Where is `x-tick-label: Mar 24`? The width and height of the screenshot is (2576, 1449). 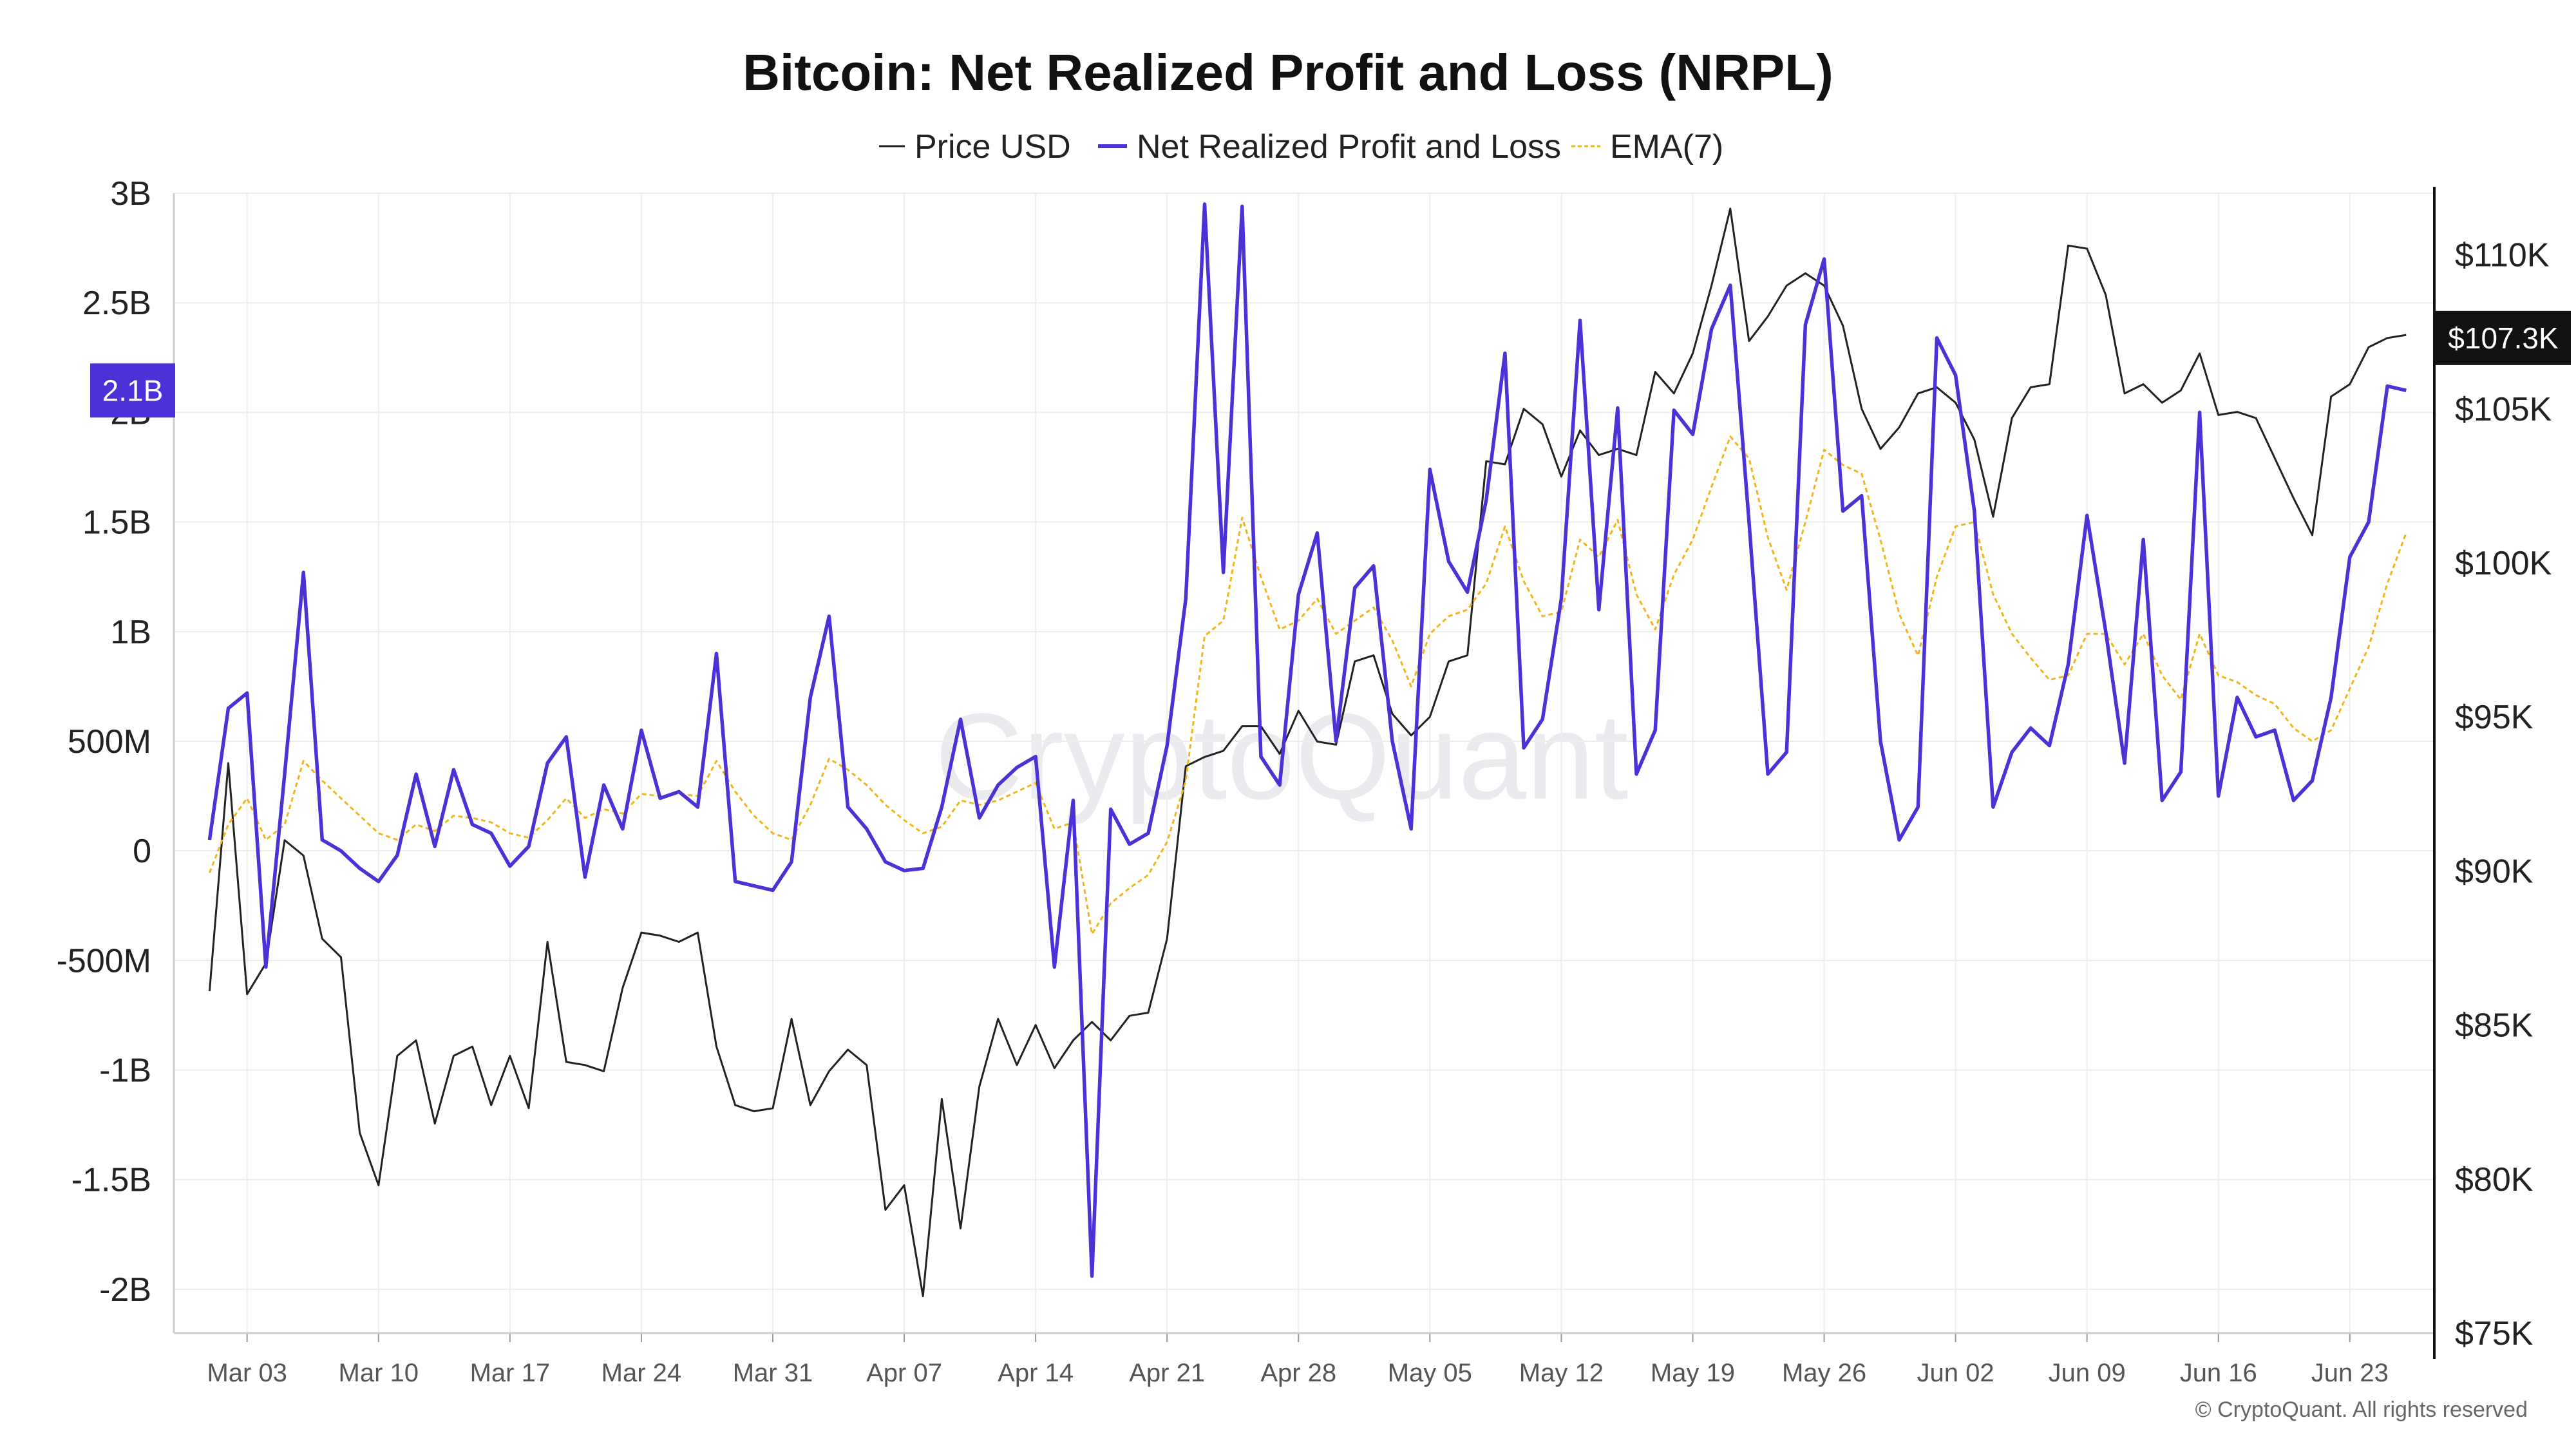 x-tick-label: Mar 24 is located at coordinates (641, 1373).